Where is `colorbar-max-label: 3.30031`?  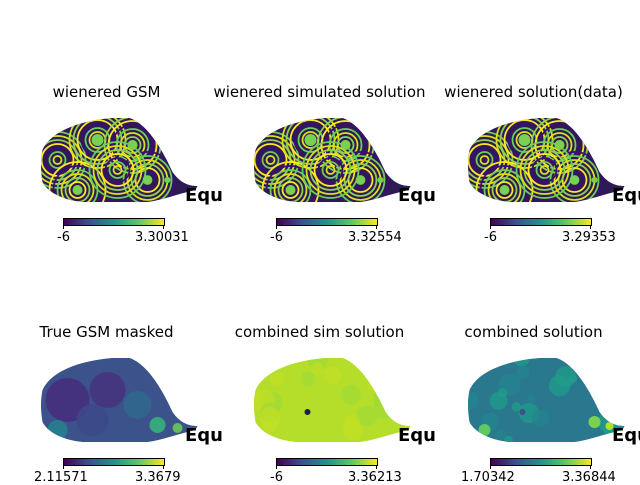 colorbar-max-label: 3.30031 is located at coordinates (162, 237).